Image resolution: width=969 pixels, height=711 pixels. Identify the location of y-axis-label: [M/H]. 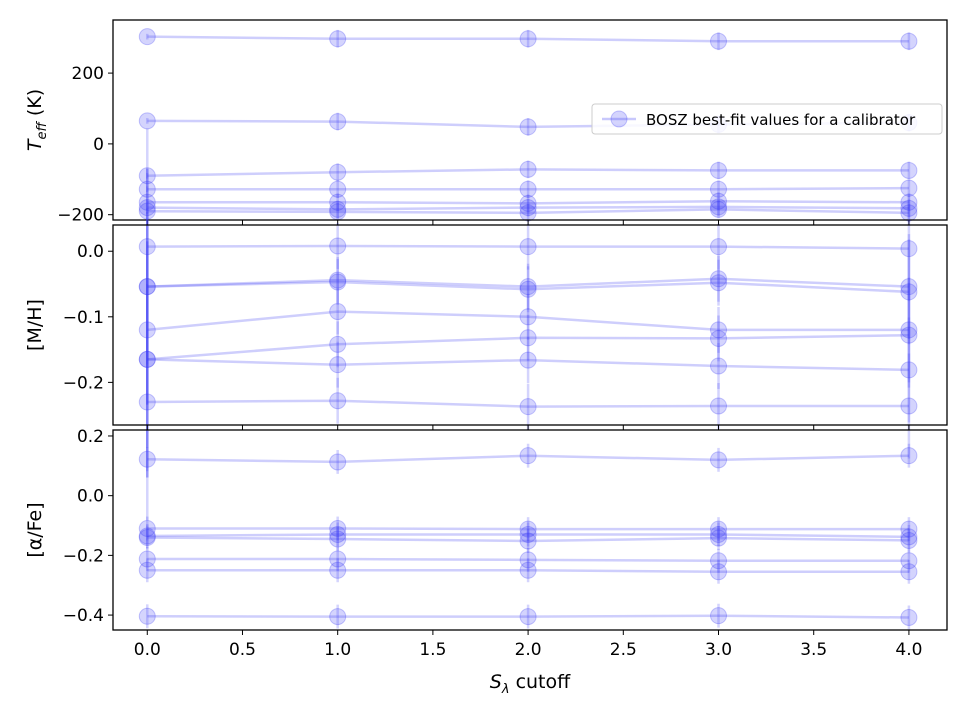
(35, 325).